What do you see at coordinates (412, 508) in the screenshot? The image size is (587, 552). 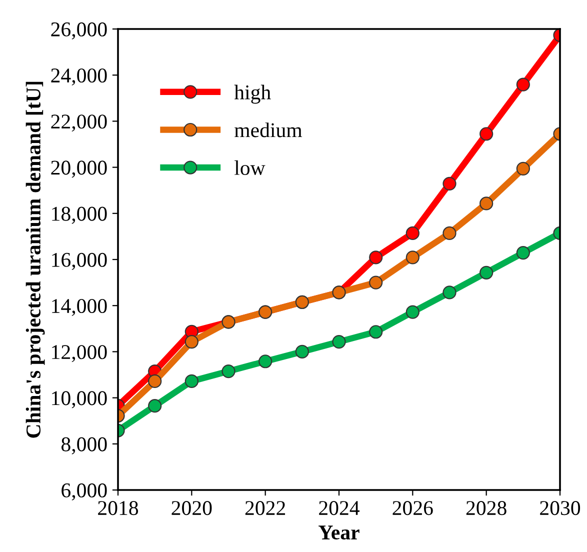 I see `x-tick-label: 2026` at bounding box center [412, 508].